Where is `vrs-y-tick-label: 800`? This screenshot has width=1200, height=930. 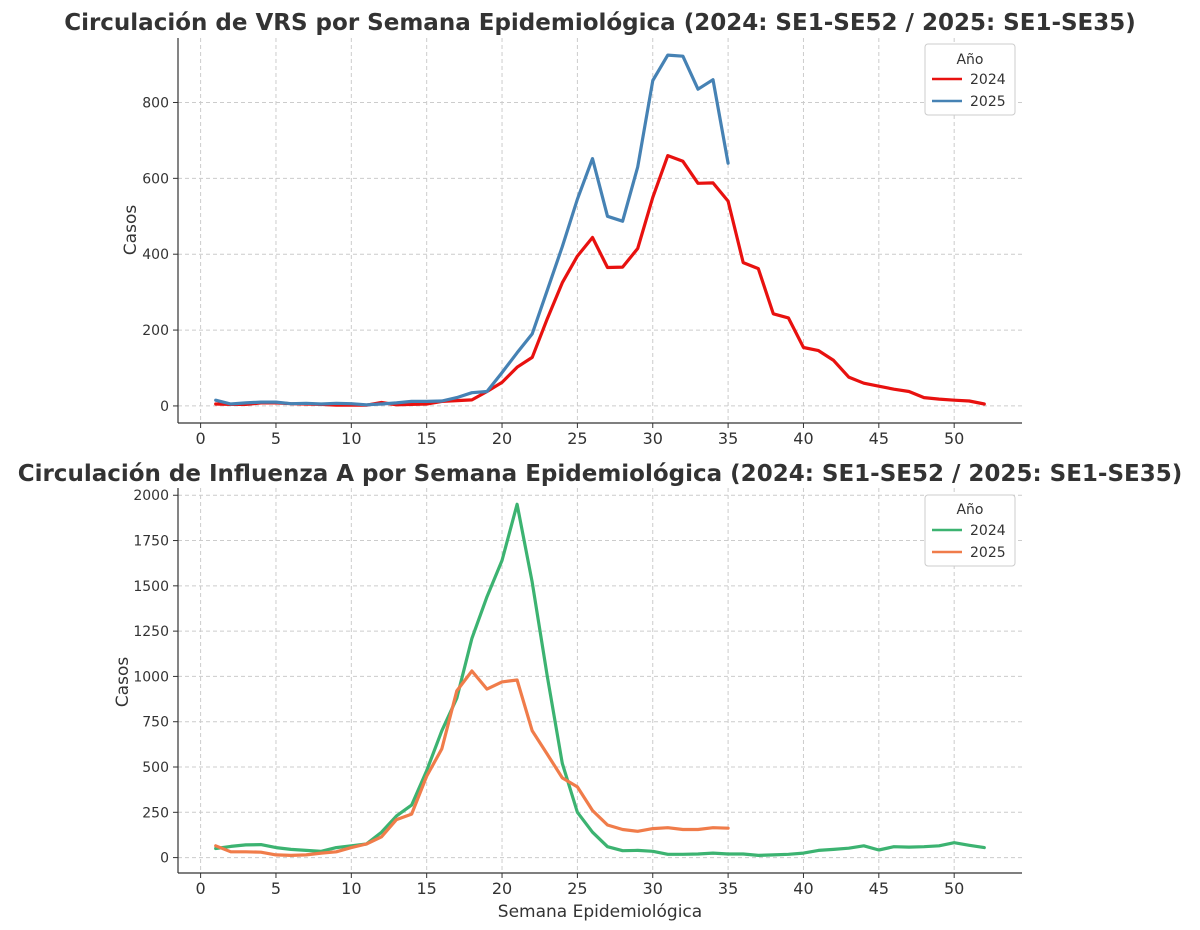 vrs-y-tick-label: 800 is located at coordinates (155, 103).